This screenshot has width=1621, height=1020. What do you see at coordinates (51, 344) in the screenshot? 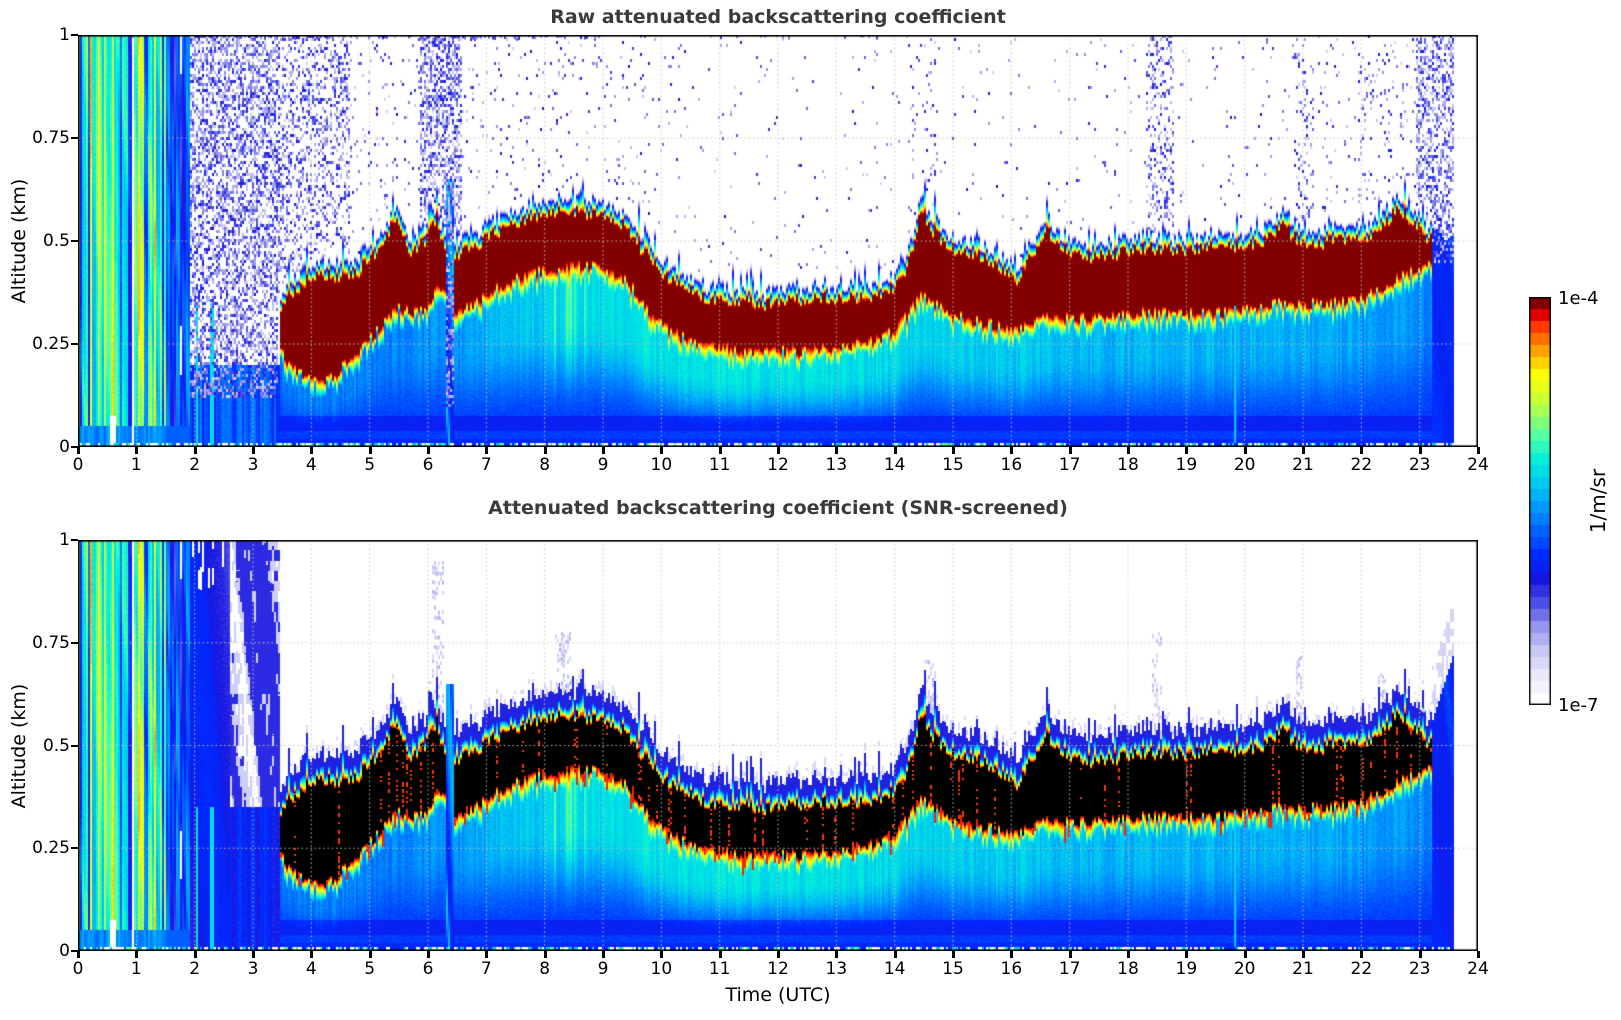
I see `y-tick-label: 0.25` at bounding box center [51, 344].